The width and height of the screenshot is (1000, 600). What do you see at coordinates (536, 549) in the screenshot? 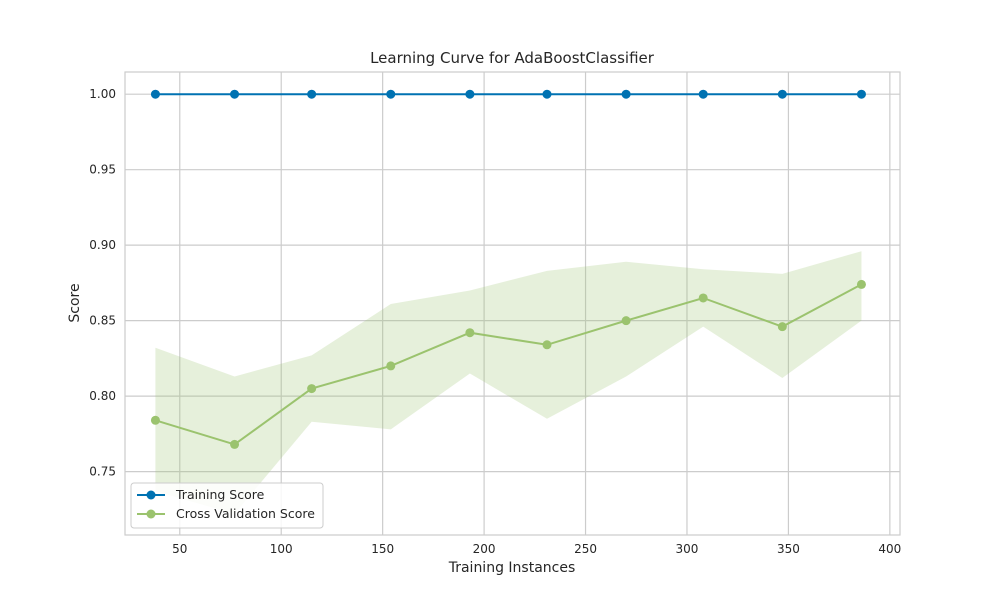
I see `x-axis-ticks: 50 100 150 200 250 300 350 400` at bounding box center [536, 549].